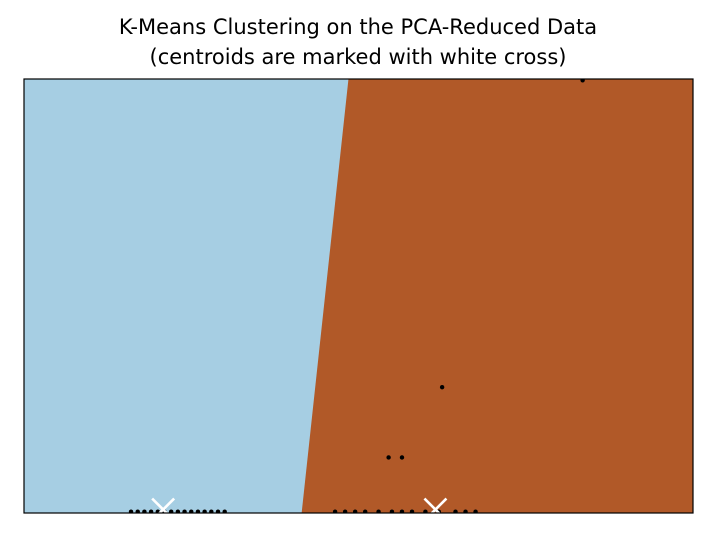 This screenshot has width=716, height=538. I want to click on chart-subtitle: (centroids are marked with white cross), so click(358, 57).